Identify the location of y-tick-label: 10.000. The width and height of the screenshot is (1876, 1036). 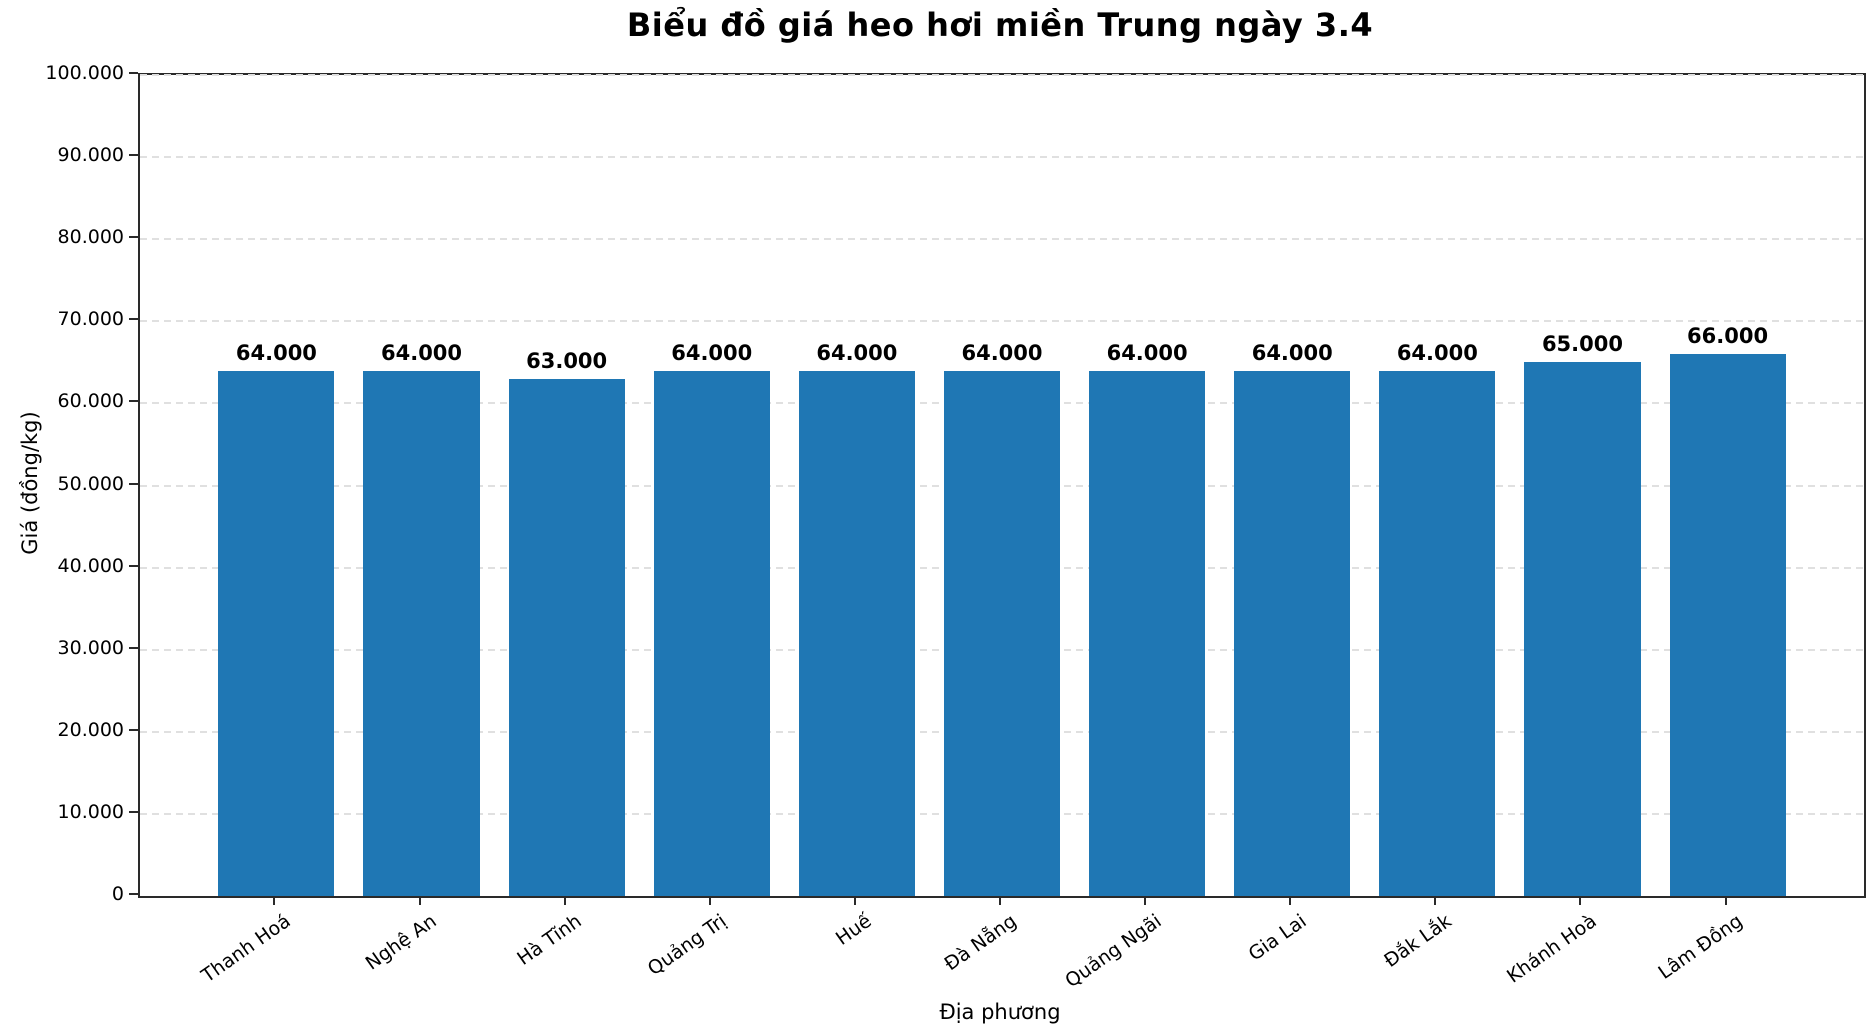
(90, 811).